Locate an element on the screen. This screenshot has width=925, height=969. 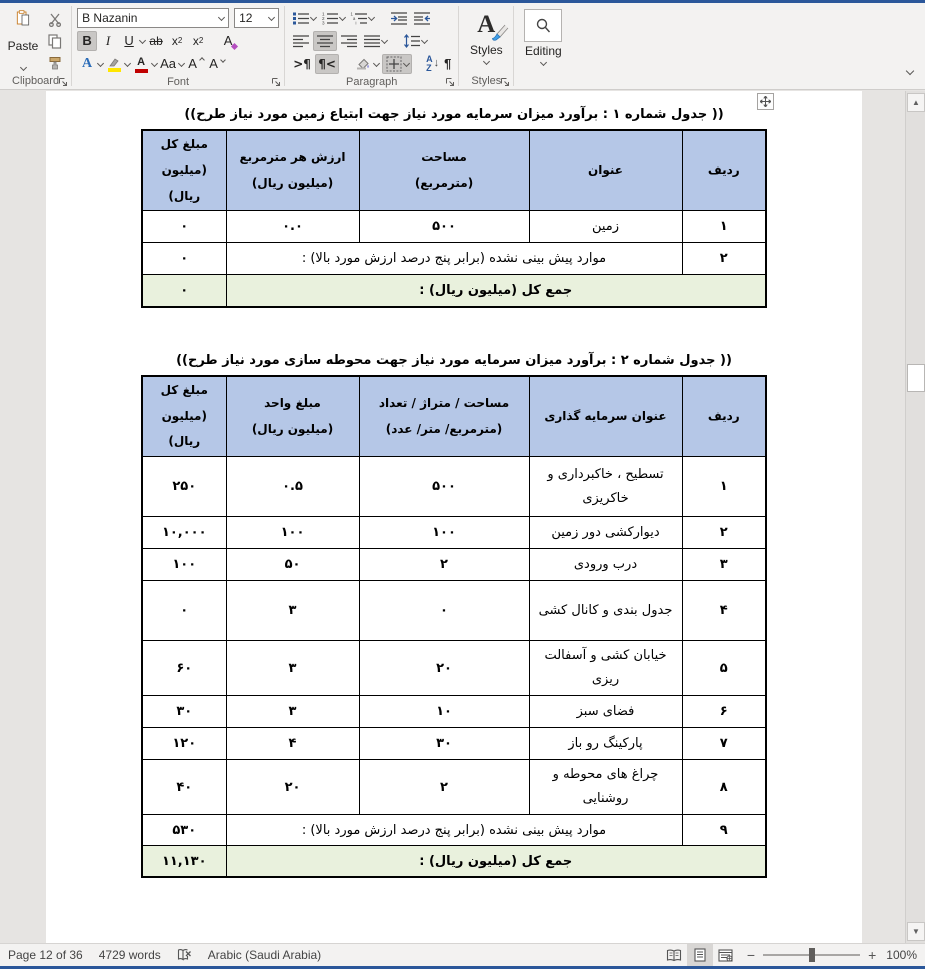
zoom-in-button: + is located at coordinates (872, 955).